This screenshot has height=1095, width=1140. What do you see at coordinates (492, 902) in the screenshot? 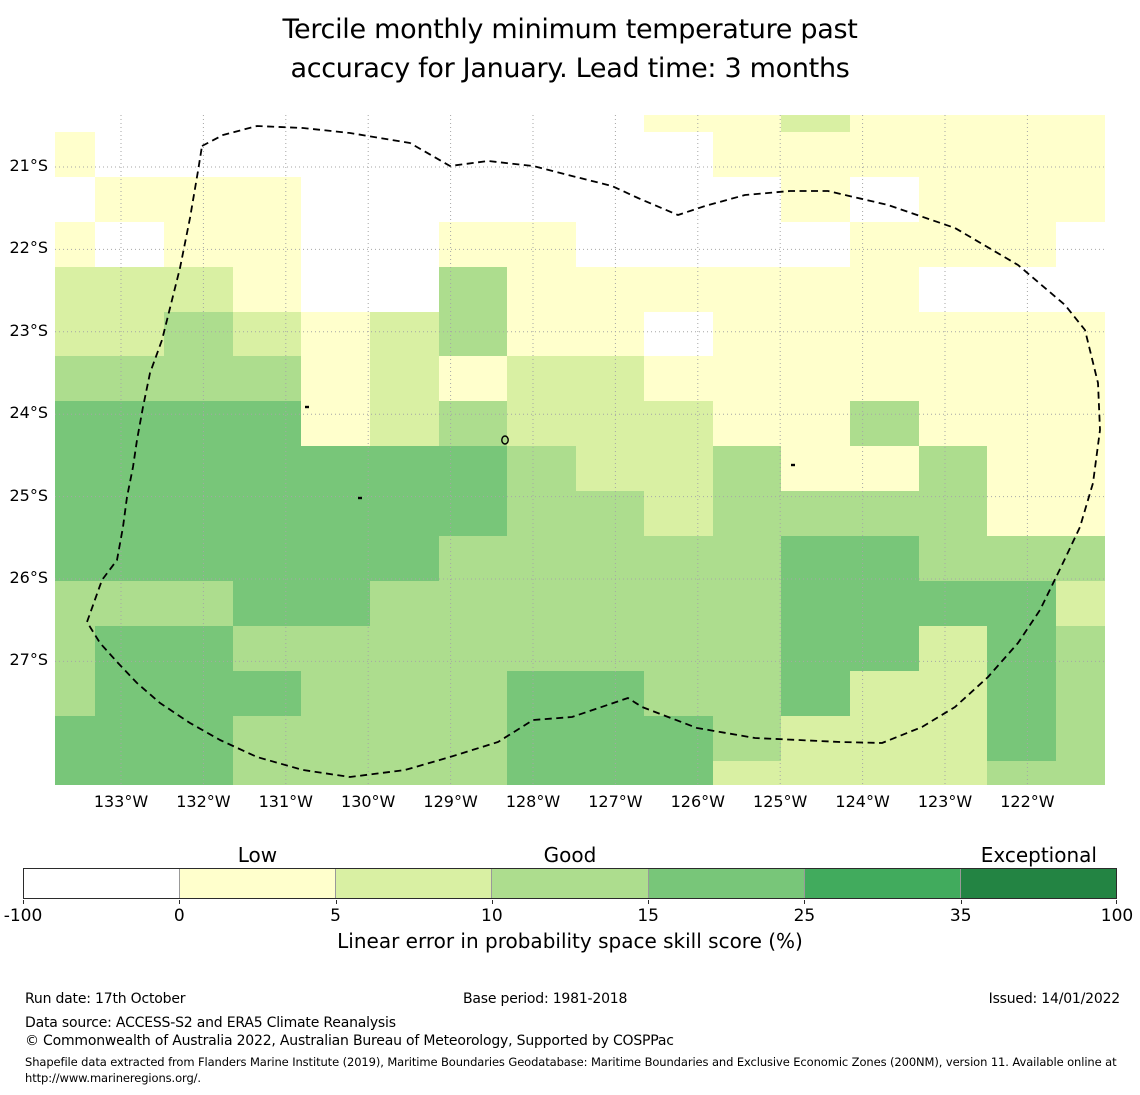
I see `colorbar-tick-mark` at bounding box center [492, 902].